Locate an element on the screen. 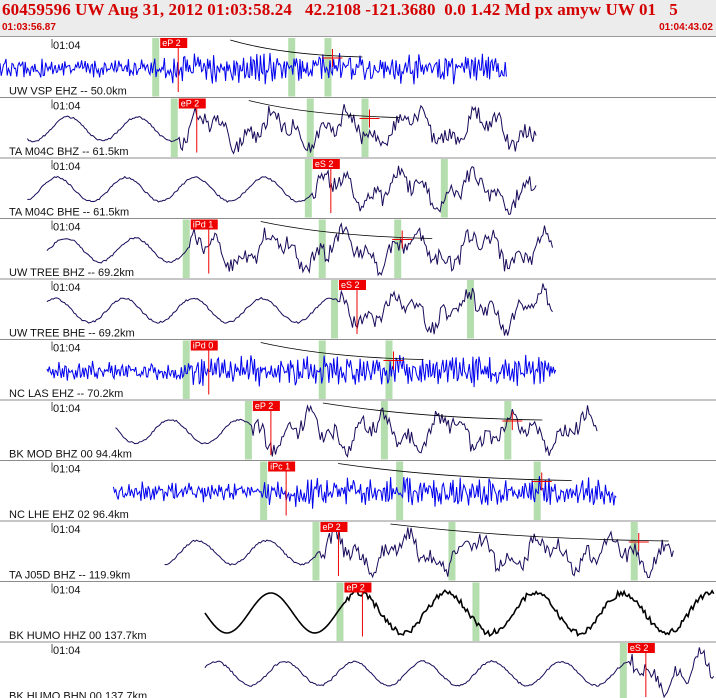  trace-row: 01:04 eP 2 TA M04C BHZ -- 61.5km is located at coordinates (358, 128).